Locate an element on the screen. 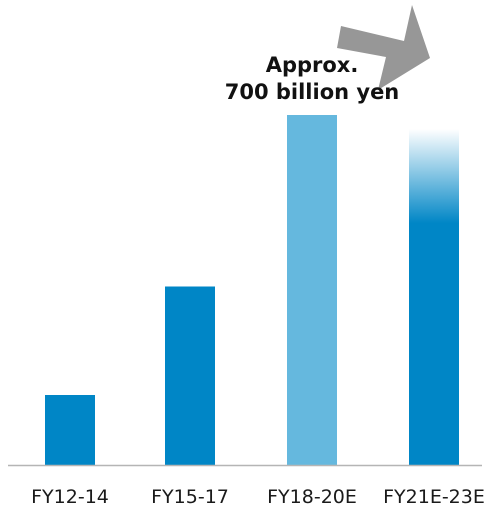  bar-fy21e-23e is located at coordinates (434, 297).